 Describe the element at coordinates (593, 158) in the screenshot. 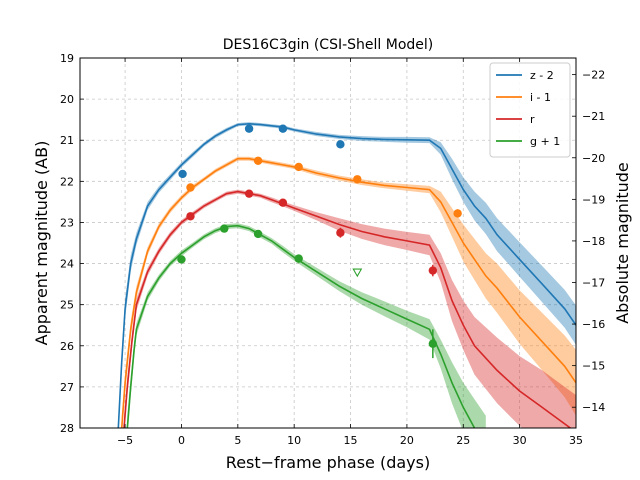

I see `y2-tick-label: −20` at that location.